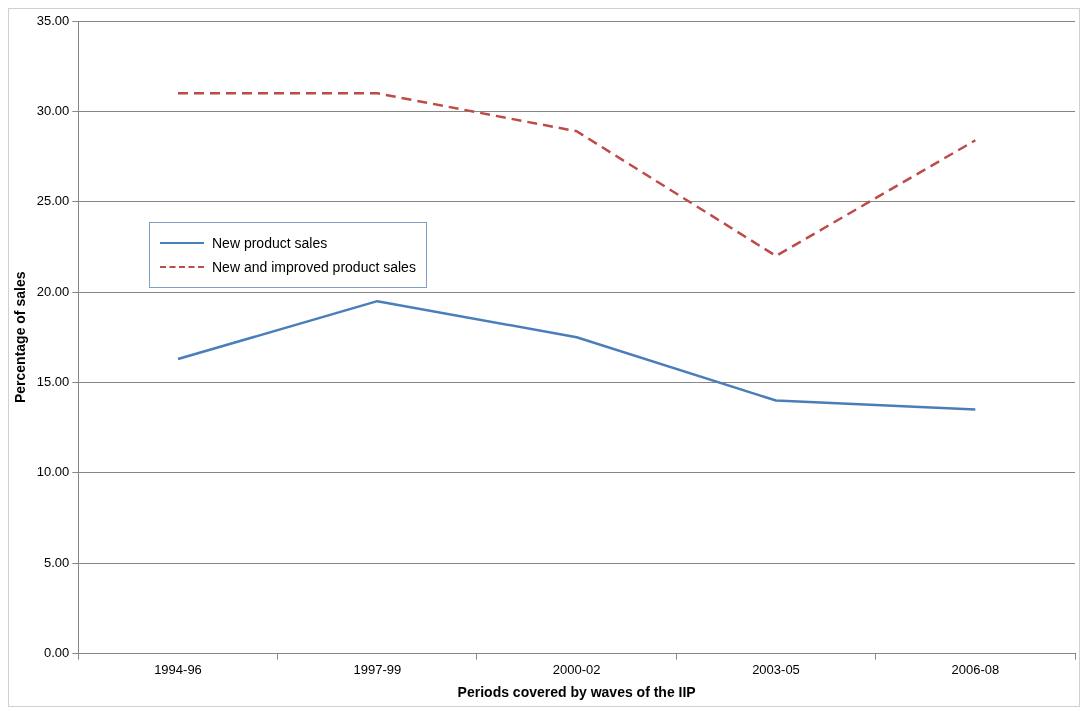 The width and height of the screenshot is (1086, 713). I want to click on y-tick-label: 30.00, so click(53, 110).